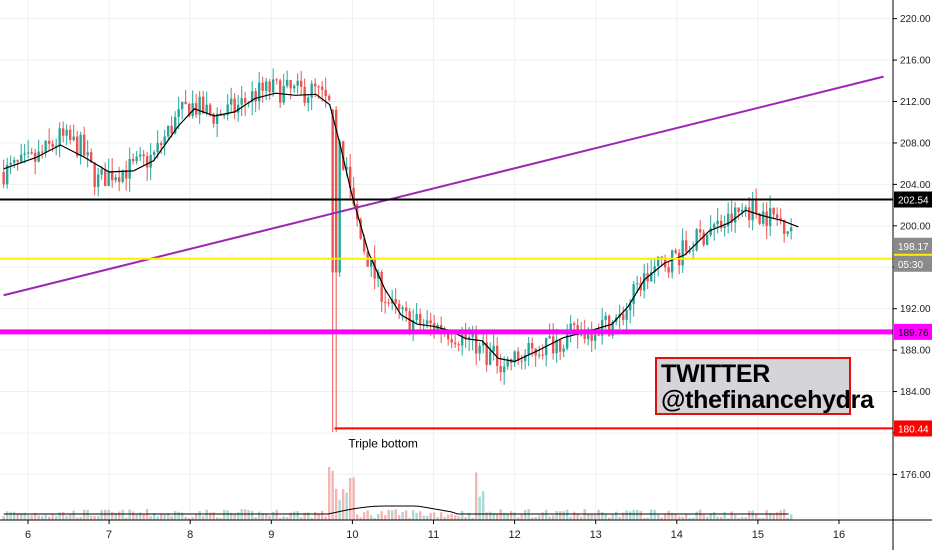 The width and height of the screenshot is (932, 555). I want to click on x-tick-label: 8, so click(190, 535).